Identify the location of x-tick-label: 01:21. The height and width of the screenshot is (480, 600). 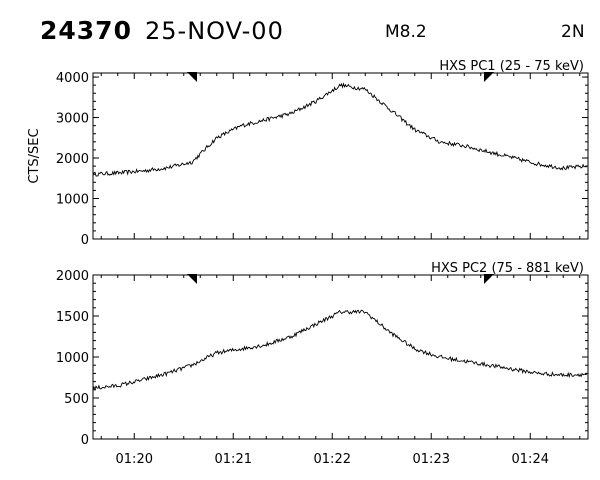
(233, 459).